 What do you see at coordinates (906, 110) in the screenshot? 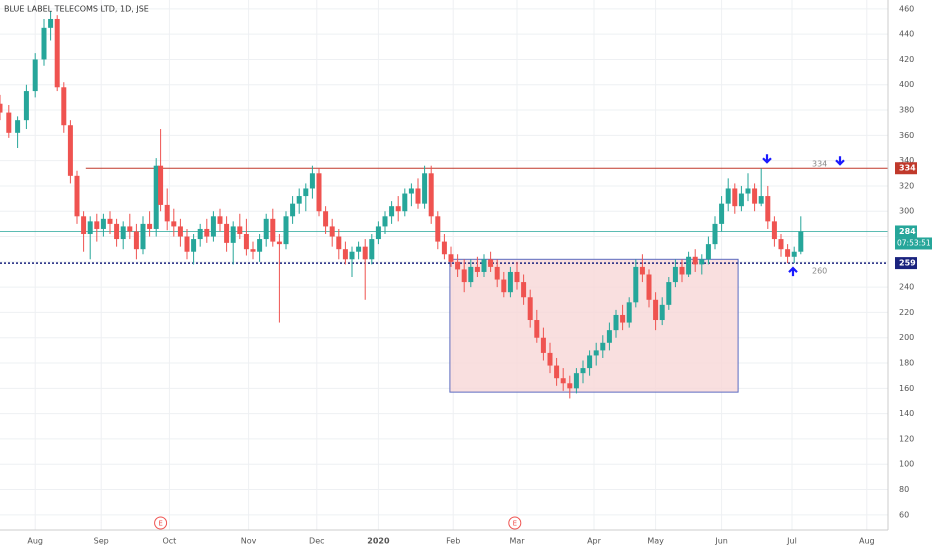
I see `y-tick-label: 380` at bounding box center [906, 110].